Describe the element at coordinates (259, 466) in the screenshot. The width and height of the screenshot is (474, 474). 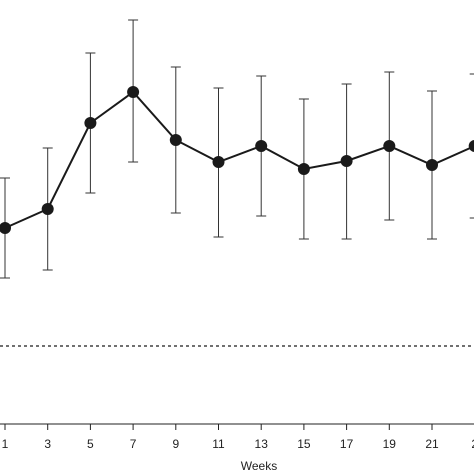
I see `x-axis-title: Weeks` at that location.